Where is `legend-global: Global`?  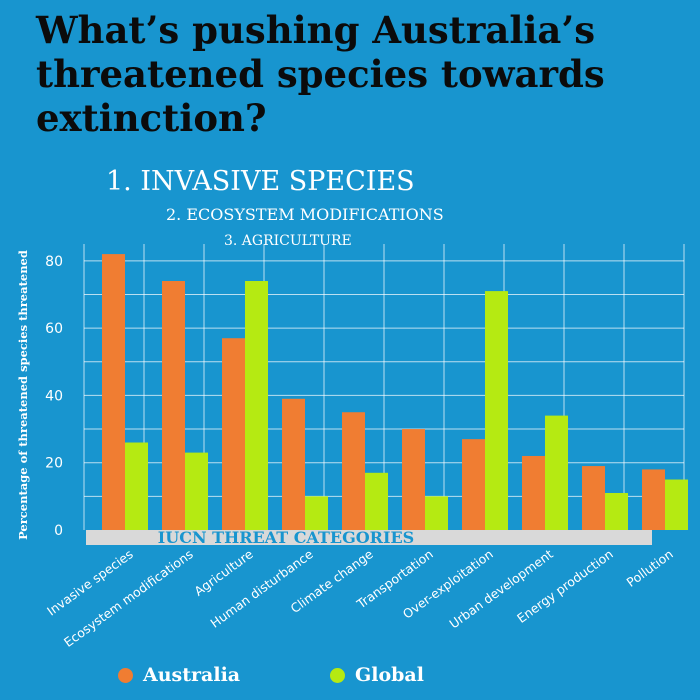
legend-global: Global is located at coordinates (377, 675).